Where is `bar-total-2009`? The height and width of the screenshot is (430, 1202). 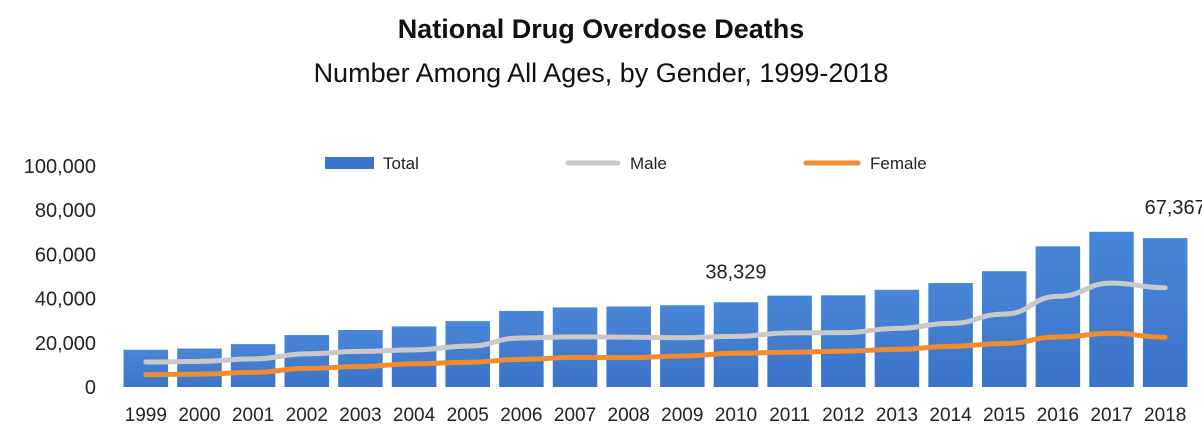 bar-total-2009 is located at coordinates (682, 346).